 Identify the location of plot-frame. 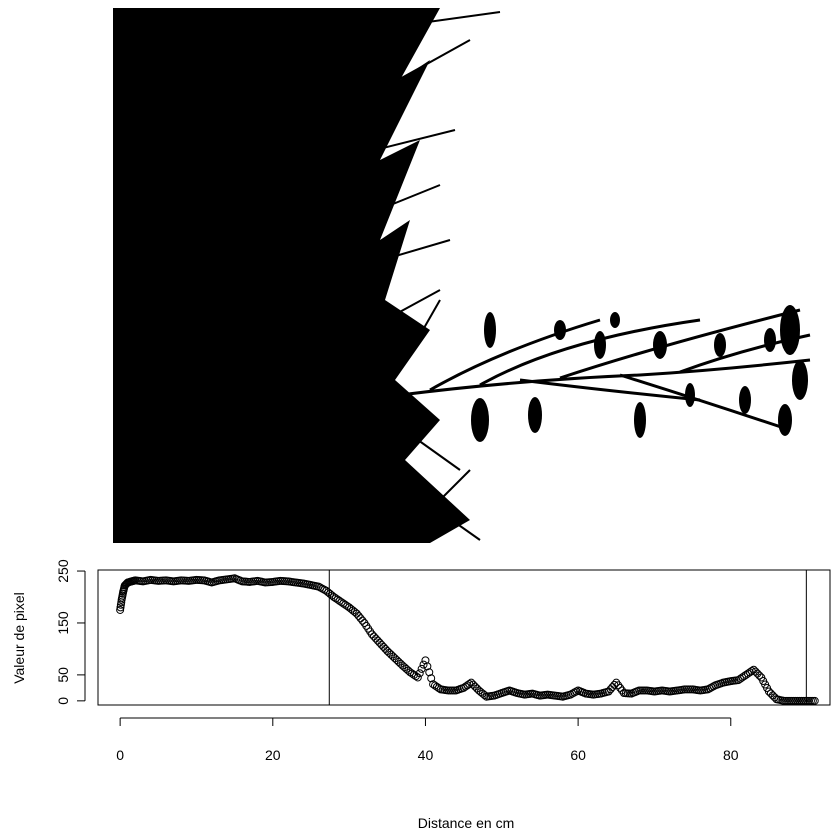
(464, 637).